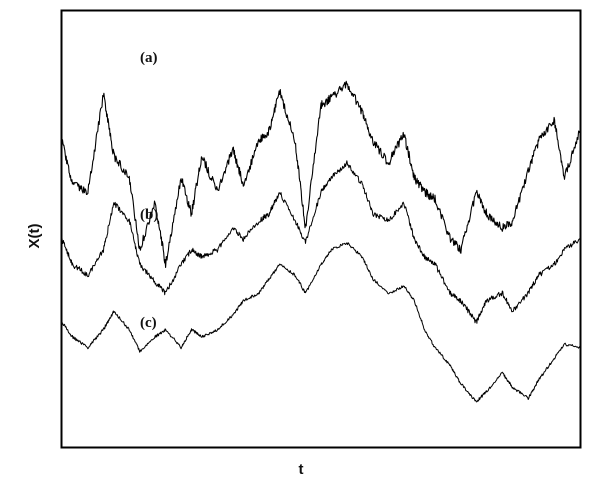 This screenshot has width=594, height=482. What do you see at coordinates (149, 215) in the screenshot?
I see `series-label-b: (b)` at bounding box center [149, 215].